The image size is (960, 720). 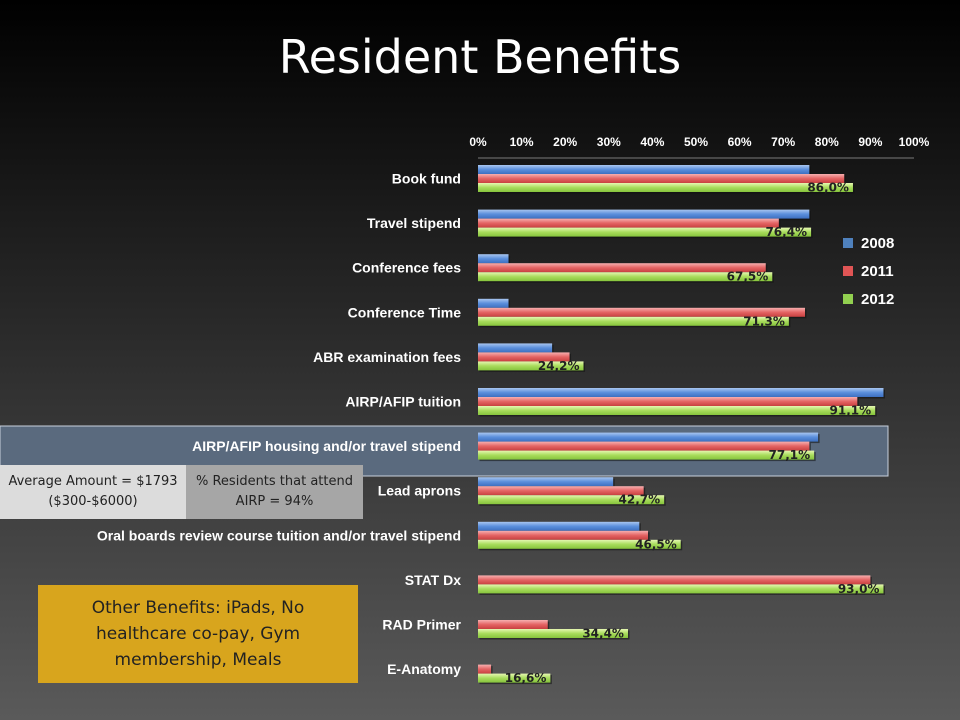 What do you see at coordinates (877, 271) in the screenshot?
I see `legend-label: 2011` at bounding box center [877, 271].